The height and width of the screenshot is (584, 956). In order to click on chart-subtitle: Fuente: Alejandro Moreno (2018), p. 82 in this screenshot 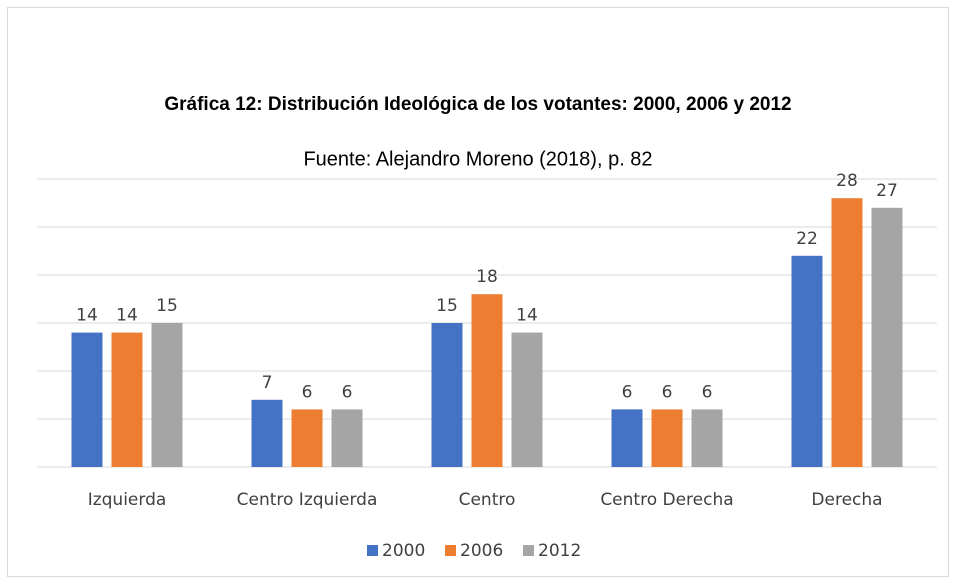, I will do `click(477, 159)`.